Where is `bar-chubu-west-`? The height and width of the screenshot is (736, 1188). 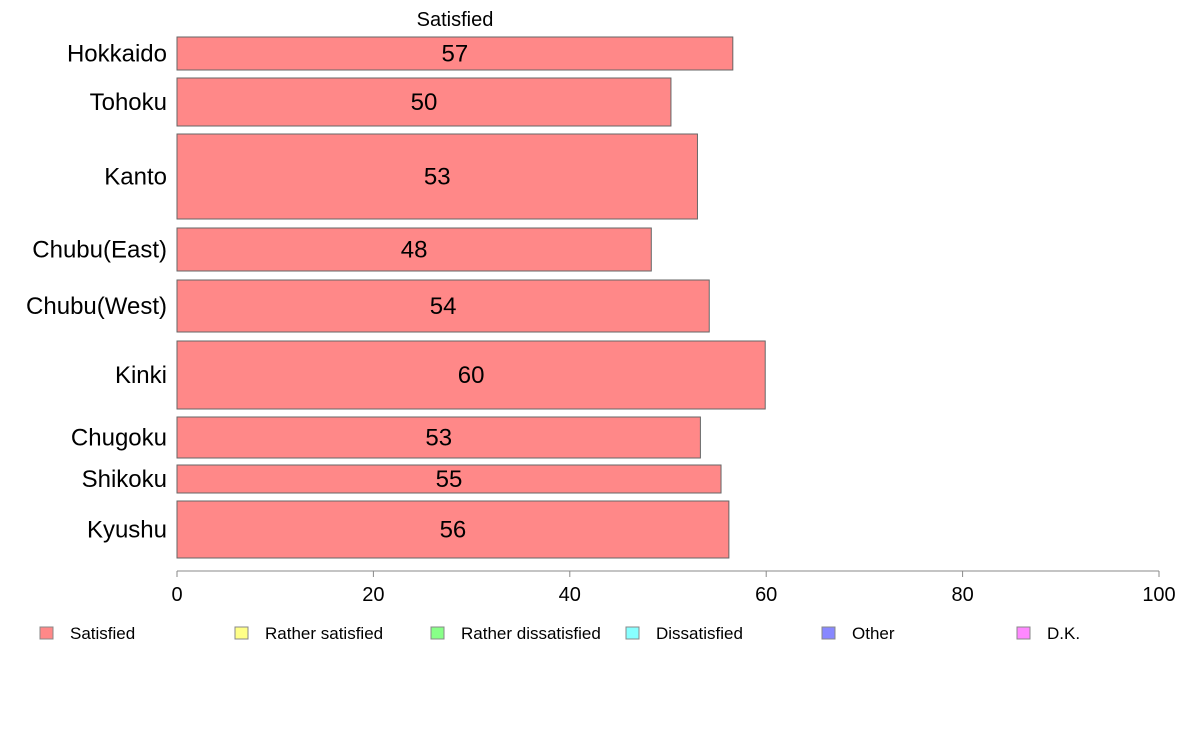 bar-chubu-west- is located at coordinates (443, 306).